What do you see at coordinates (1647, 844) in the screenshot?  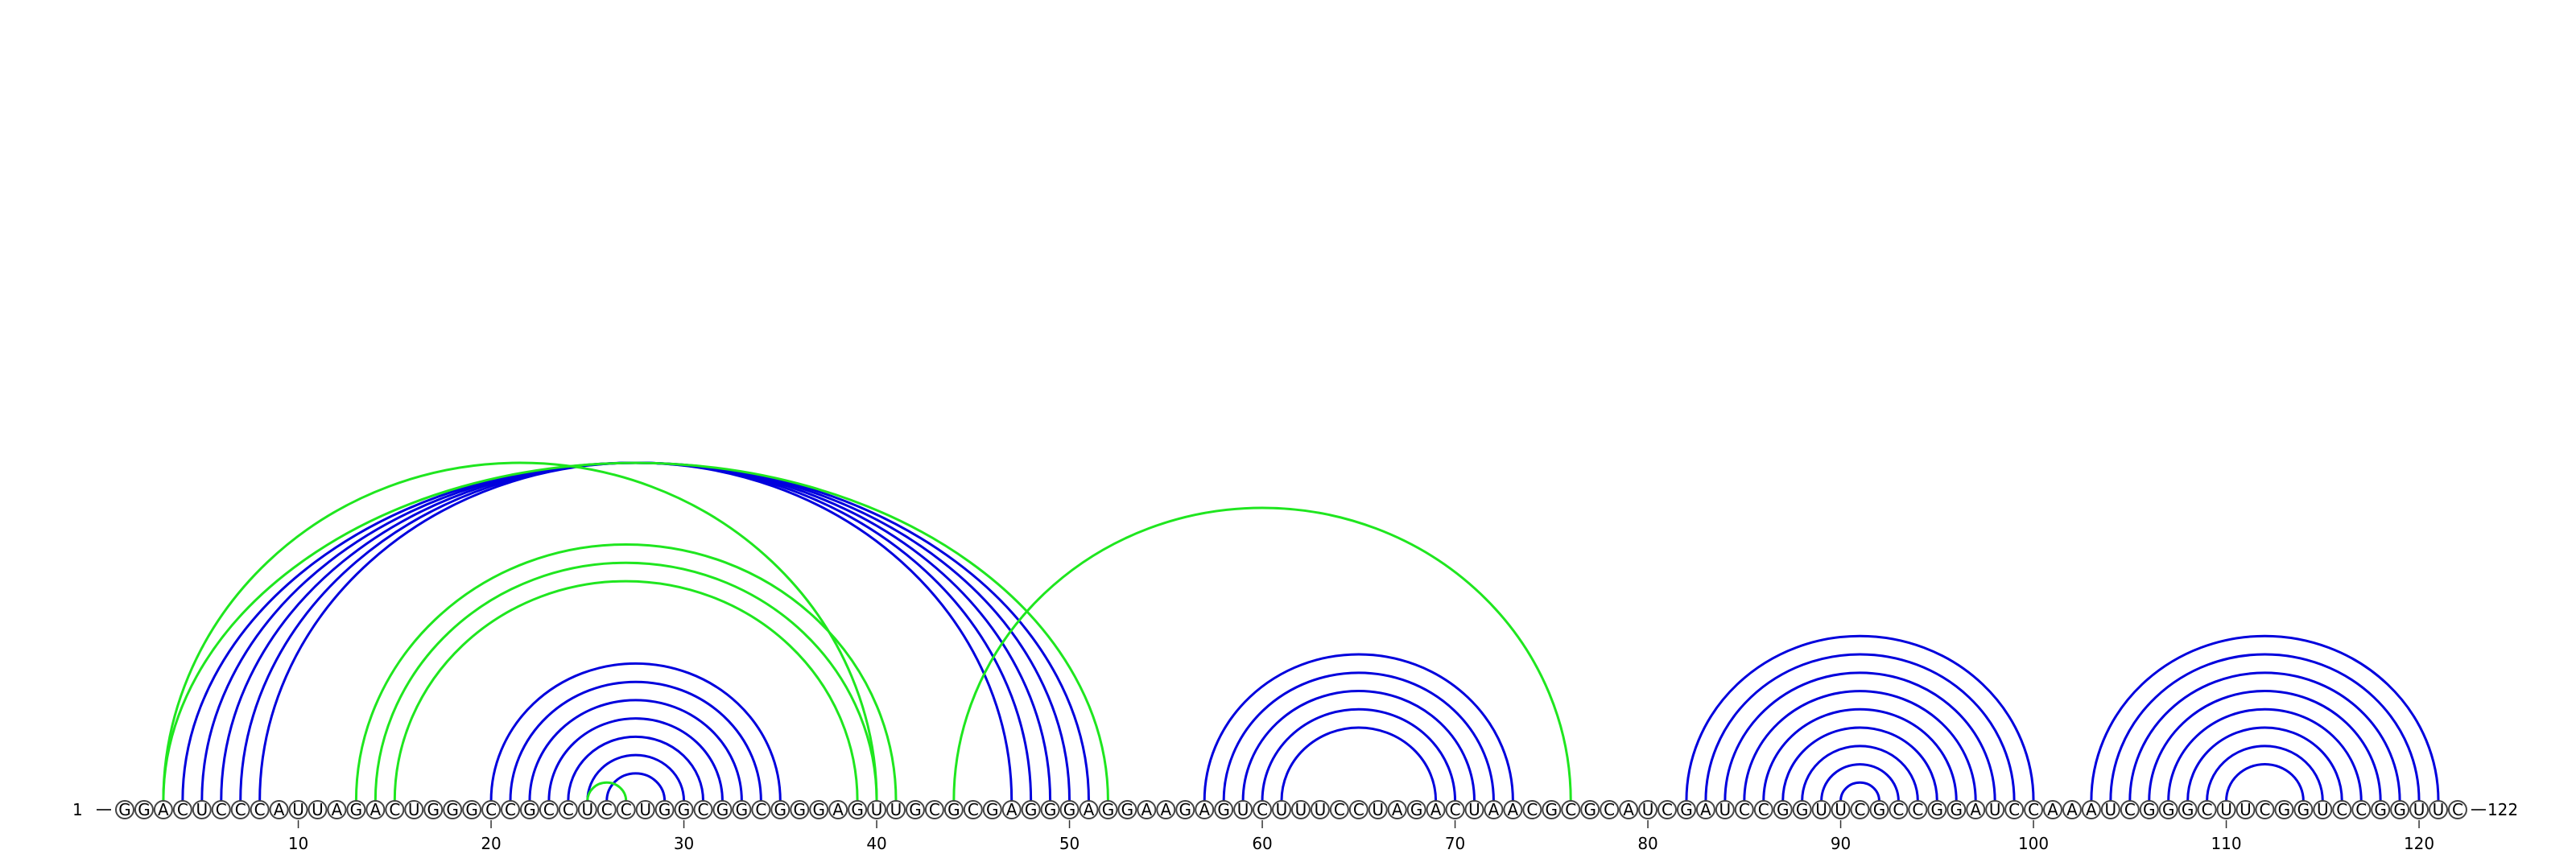 I see `axis-tick-label: 80` at bounding box center [1647, 844].